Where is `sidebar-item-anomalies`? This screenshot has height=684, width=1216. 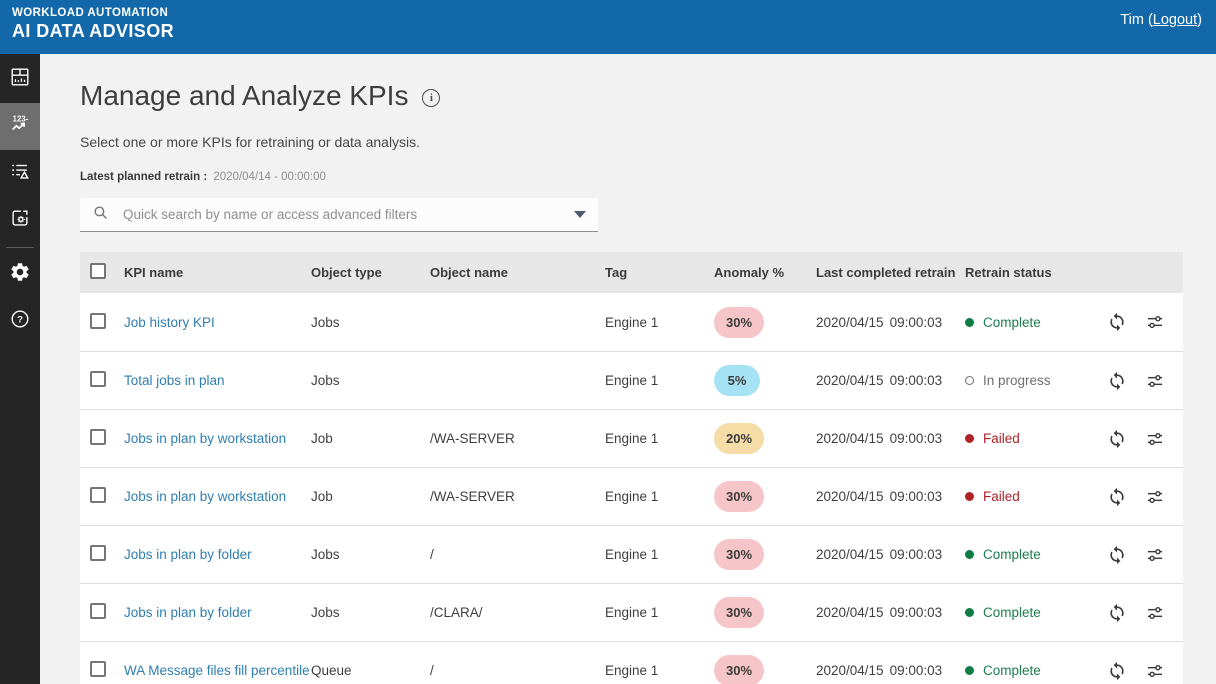 sidebar-item-anomalies is located at coordinates (20, 173).